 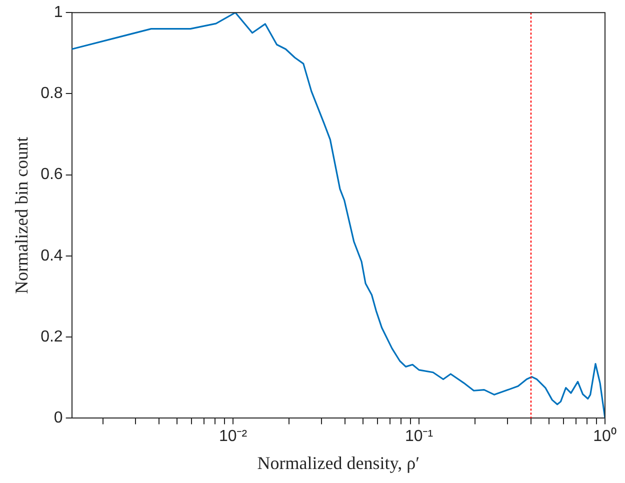 What do you see at coordinates (58, 13) in the screenshot?
I see `y-tick-label: 1` at bounding box center [58, 13].